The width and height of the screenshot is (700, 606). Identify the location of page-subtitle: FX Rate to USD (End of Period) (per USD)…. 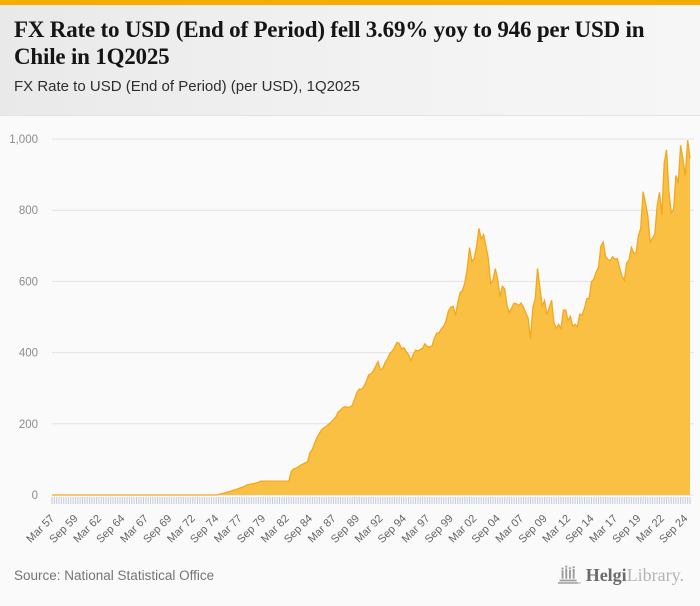
(187, 87).